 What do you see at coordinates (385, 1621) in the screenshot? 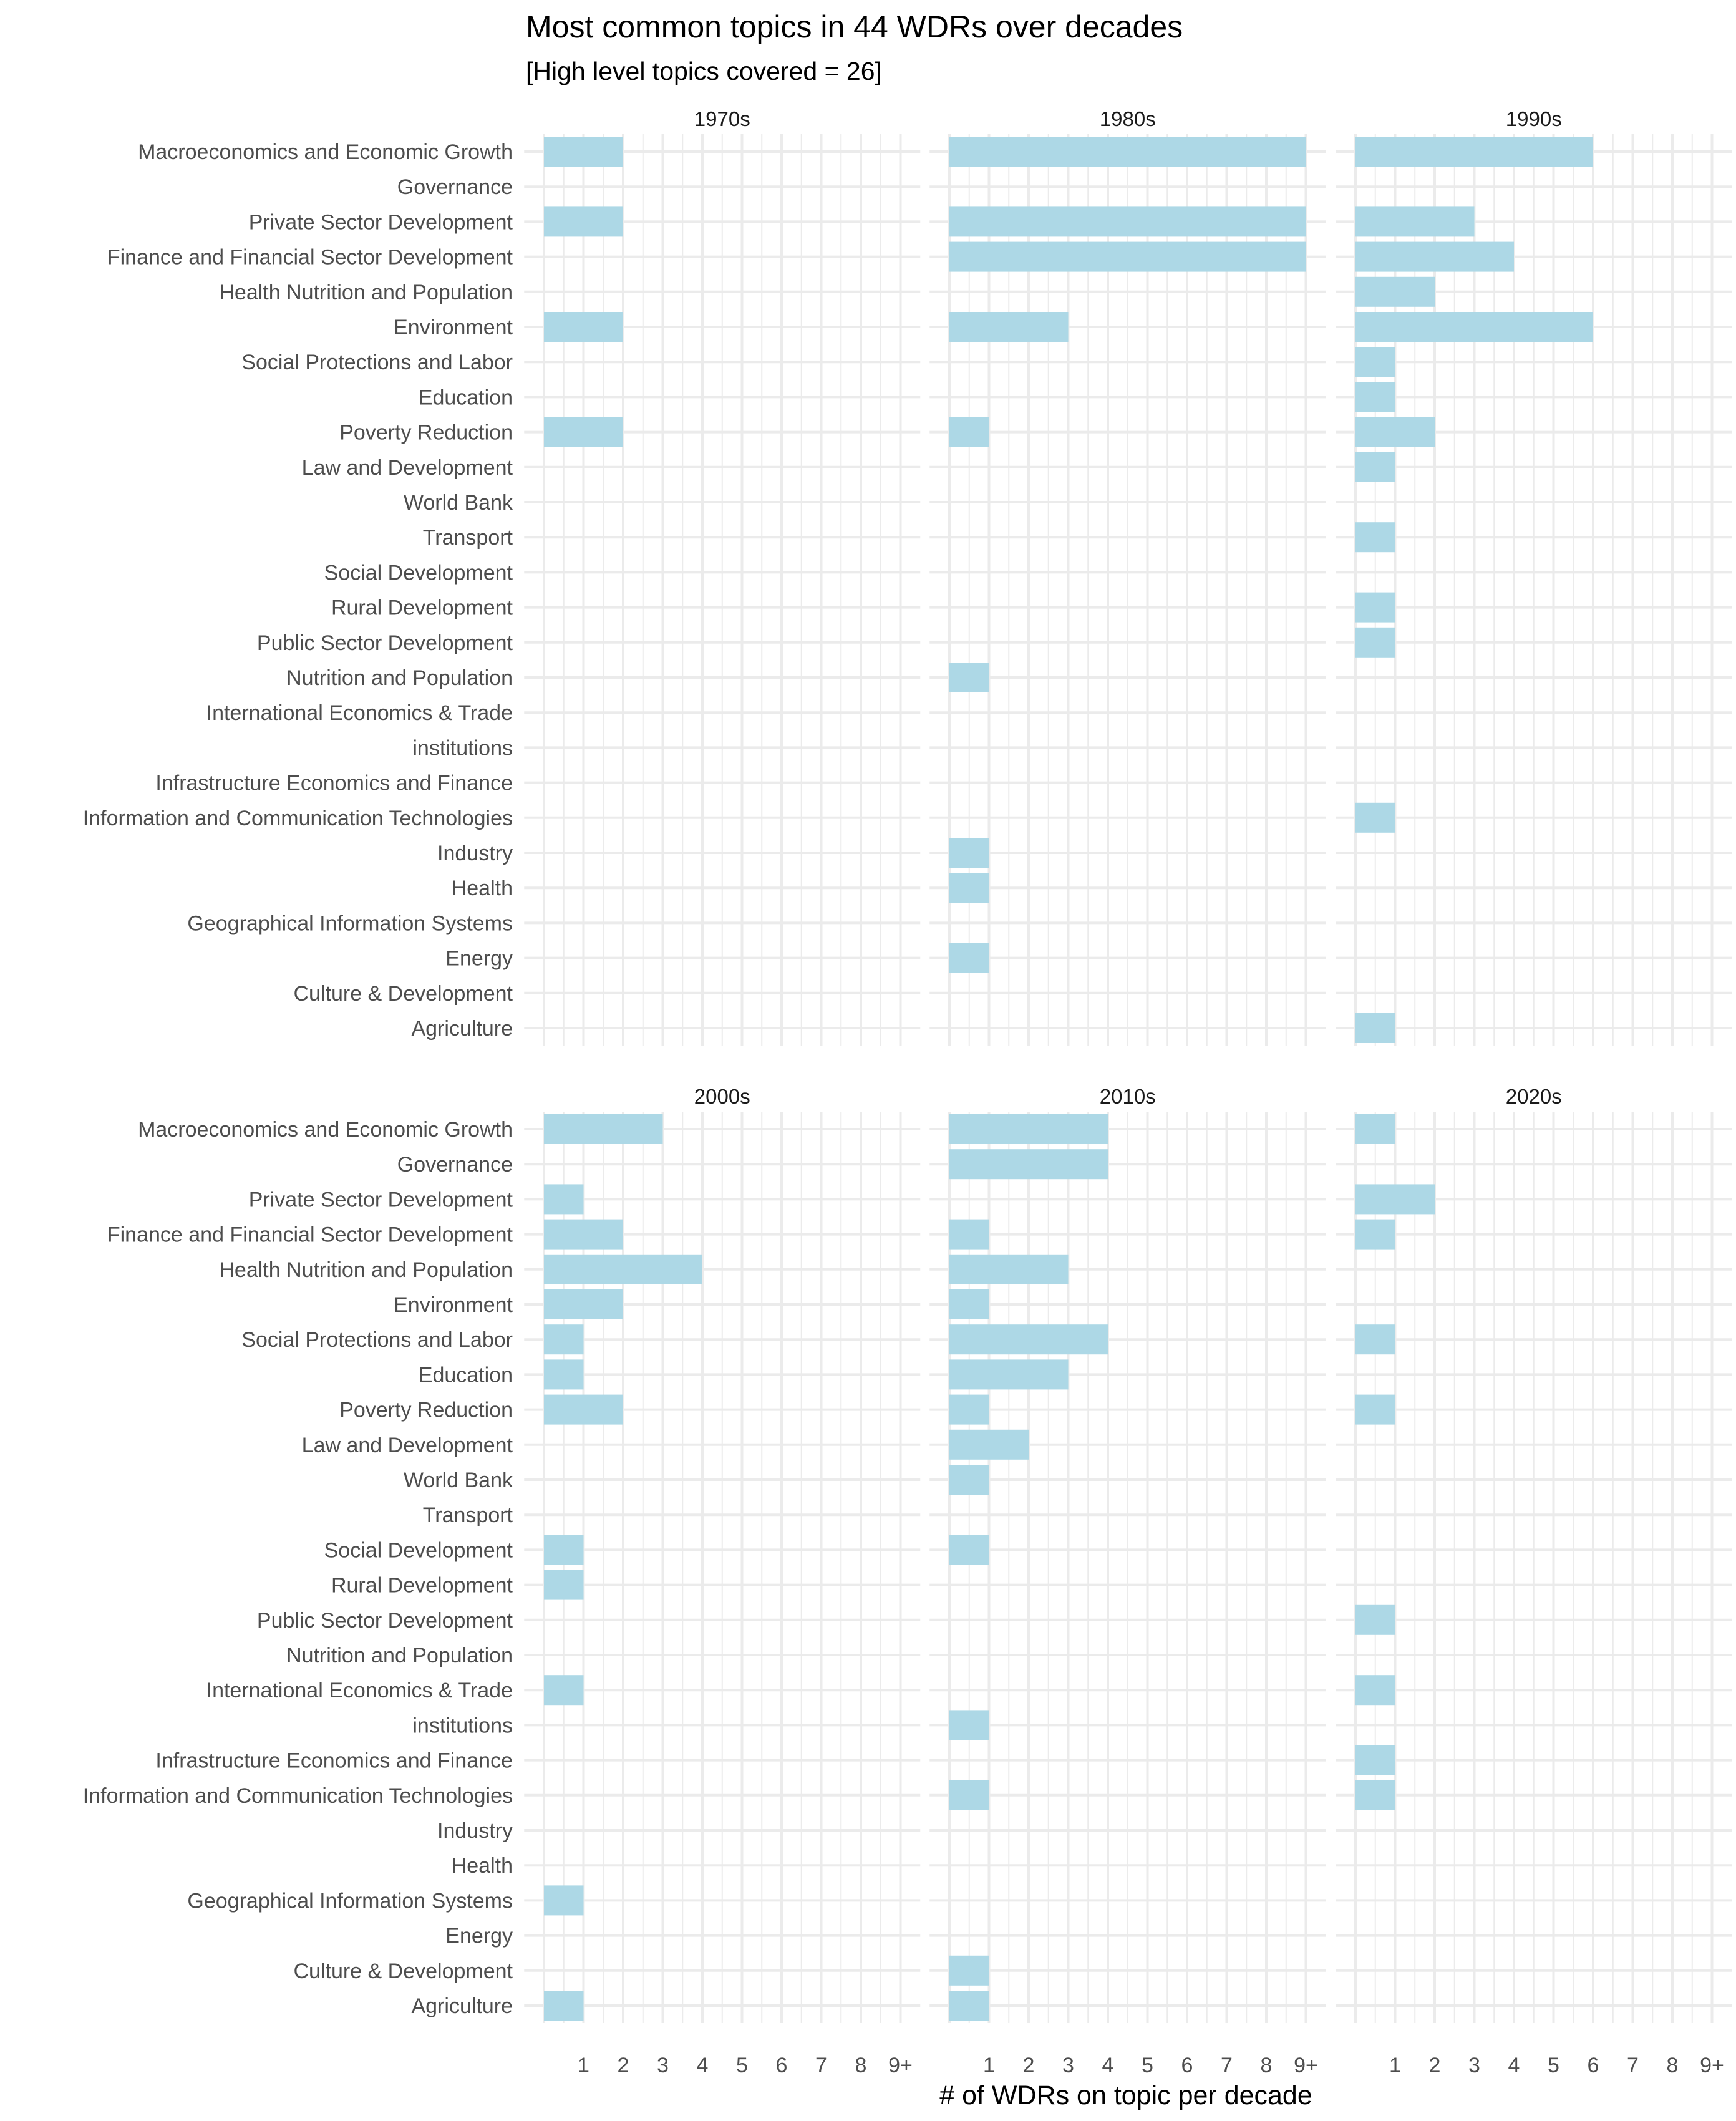
I see `y-tick-label: Public Sector Development` at bounding box center [385, 1621].